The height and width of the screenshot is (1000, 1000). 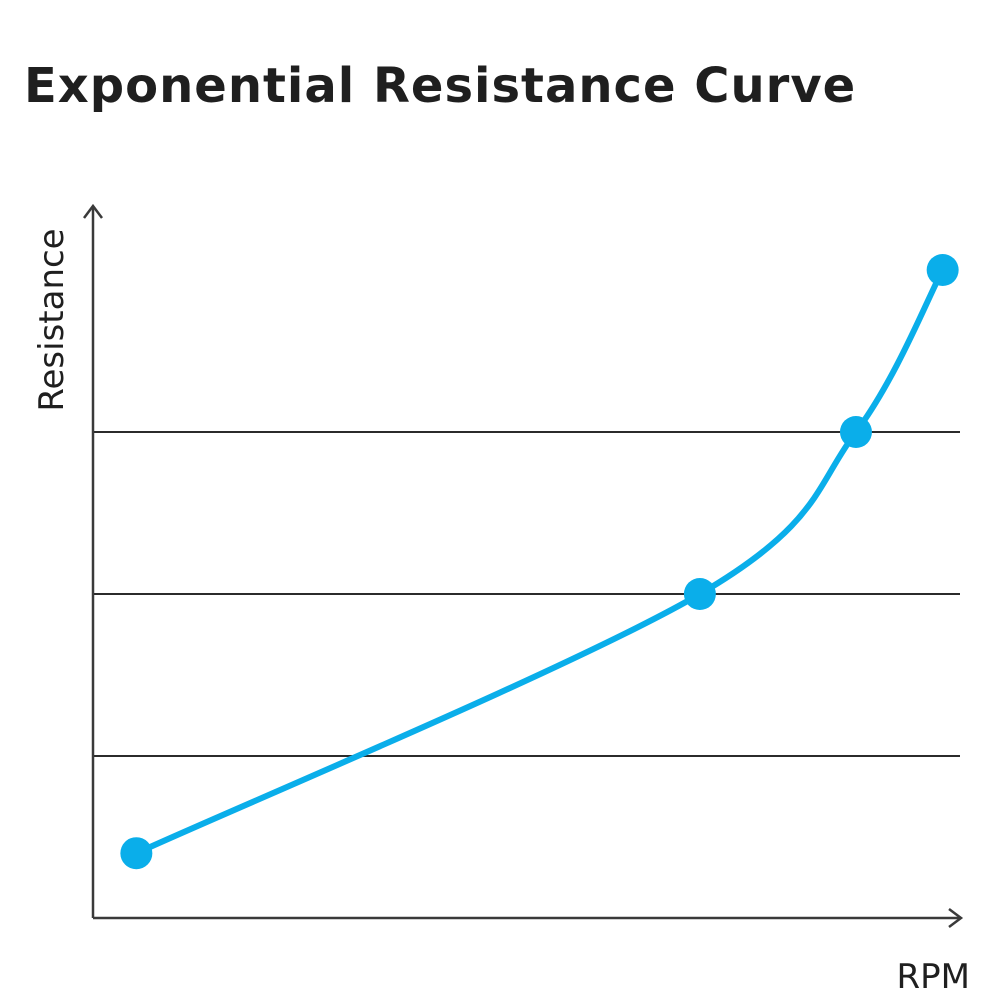 What do you see at coordinates (93, 211) in the screenshot?
I see `y-axis-arrowhead` at bounding box center [93, 211].